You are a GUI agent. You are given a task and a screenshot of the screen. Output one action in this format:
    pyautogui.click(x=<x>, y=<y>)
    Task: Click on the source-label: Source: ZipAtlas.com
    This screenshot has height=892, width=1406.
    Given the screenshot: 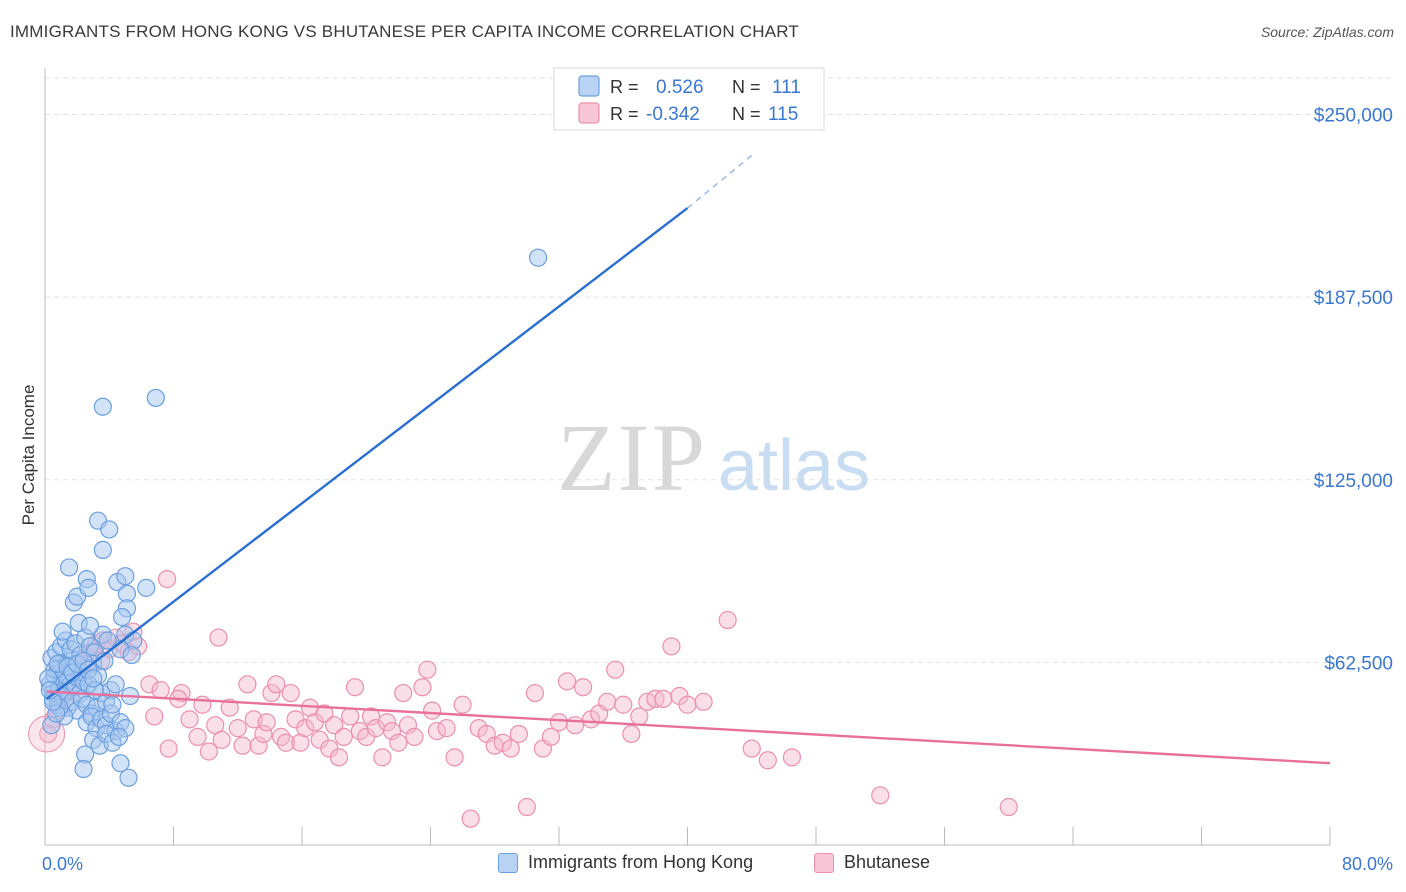 What is the action you would take?
    pyautogui.click(x=1327, y=32)
    